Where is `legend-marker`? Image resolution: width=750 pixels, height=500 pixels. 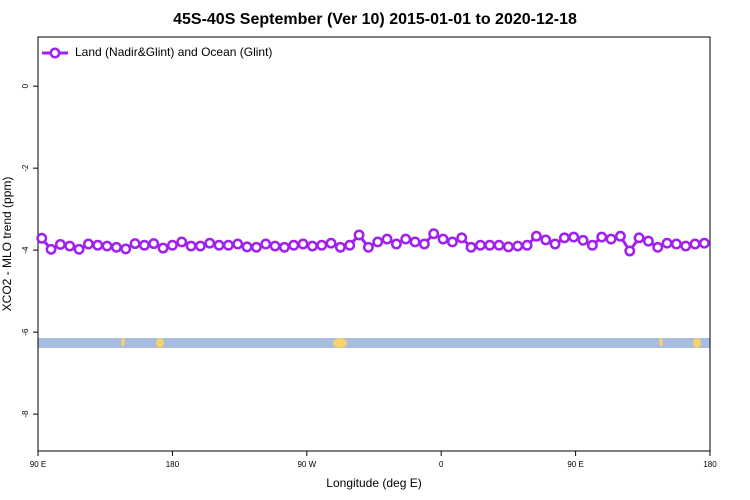 legend-marker is located at coordinates (55, 53).